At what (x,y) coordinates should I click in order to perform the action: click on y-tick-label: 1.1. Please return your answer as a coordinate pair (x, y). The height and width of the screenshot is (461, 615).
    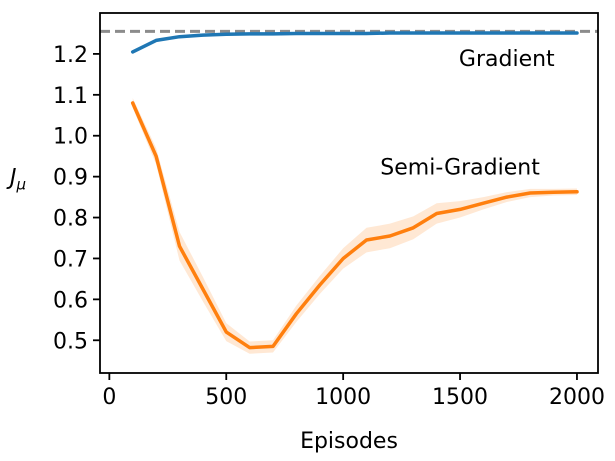
    Looking at the image, I should click on (70, 96).